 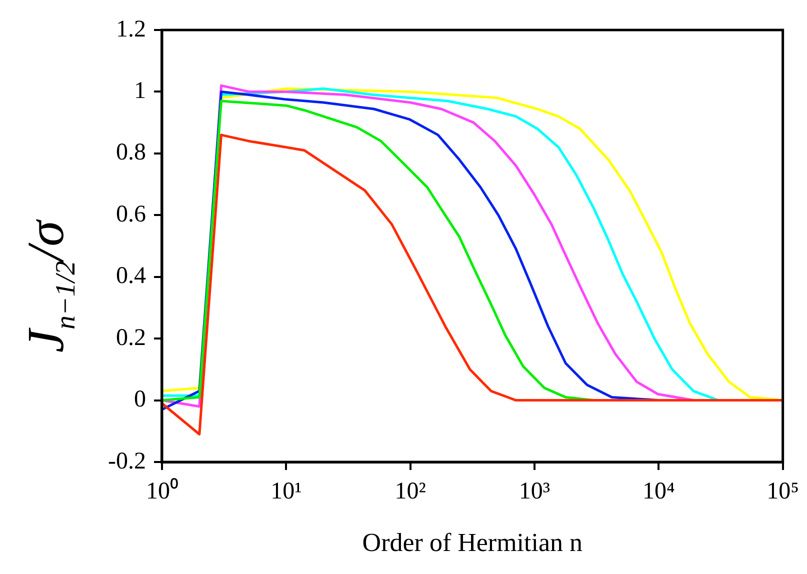 I want to click on x-tick-label: 10⁵, so click(x=783, y=491).